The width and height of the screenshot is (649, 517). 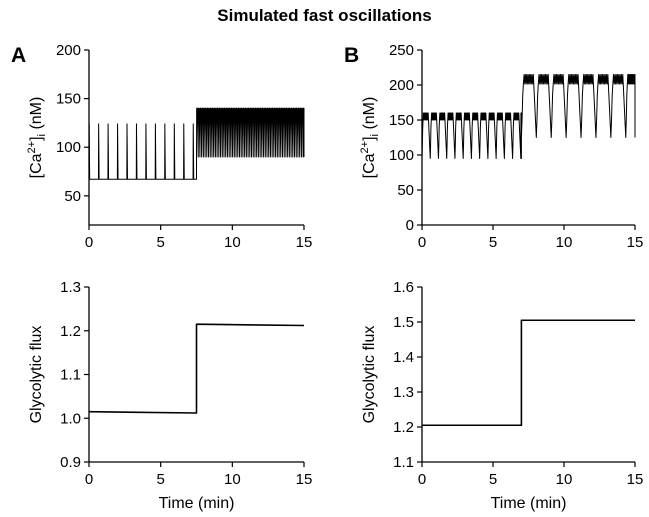 What do you see at coordinates (410, 225) in the screenshot?
I see `y-tick-label: 0` at bounding box center [410, 225].